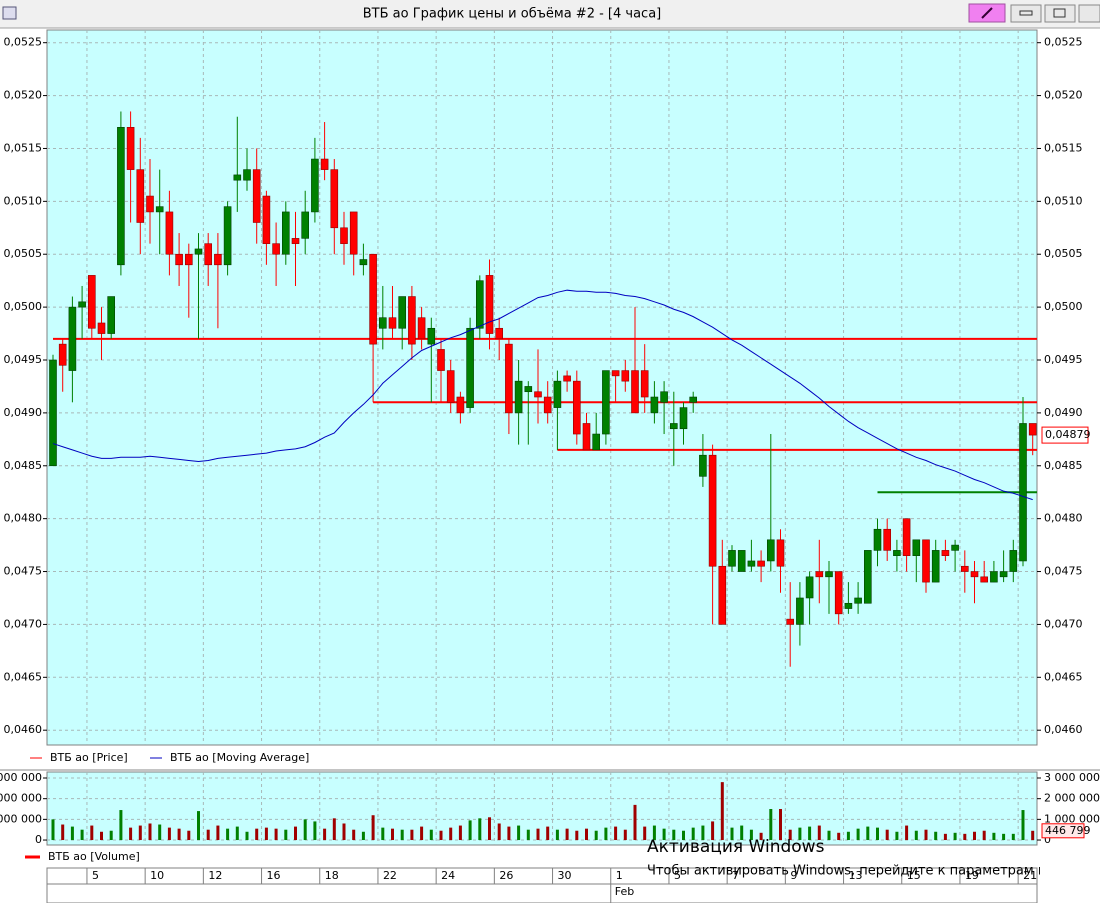 This screenshot has width=1100, height=903. Describe the element at coordinates (9, 13) in the screenshot. I see `window-icon` at that location.